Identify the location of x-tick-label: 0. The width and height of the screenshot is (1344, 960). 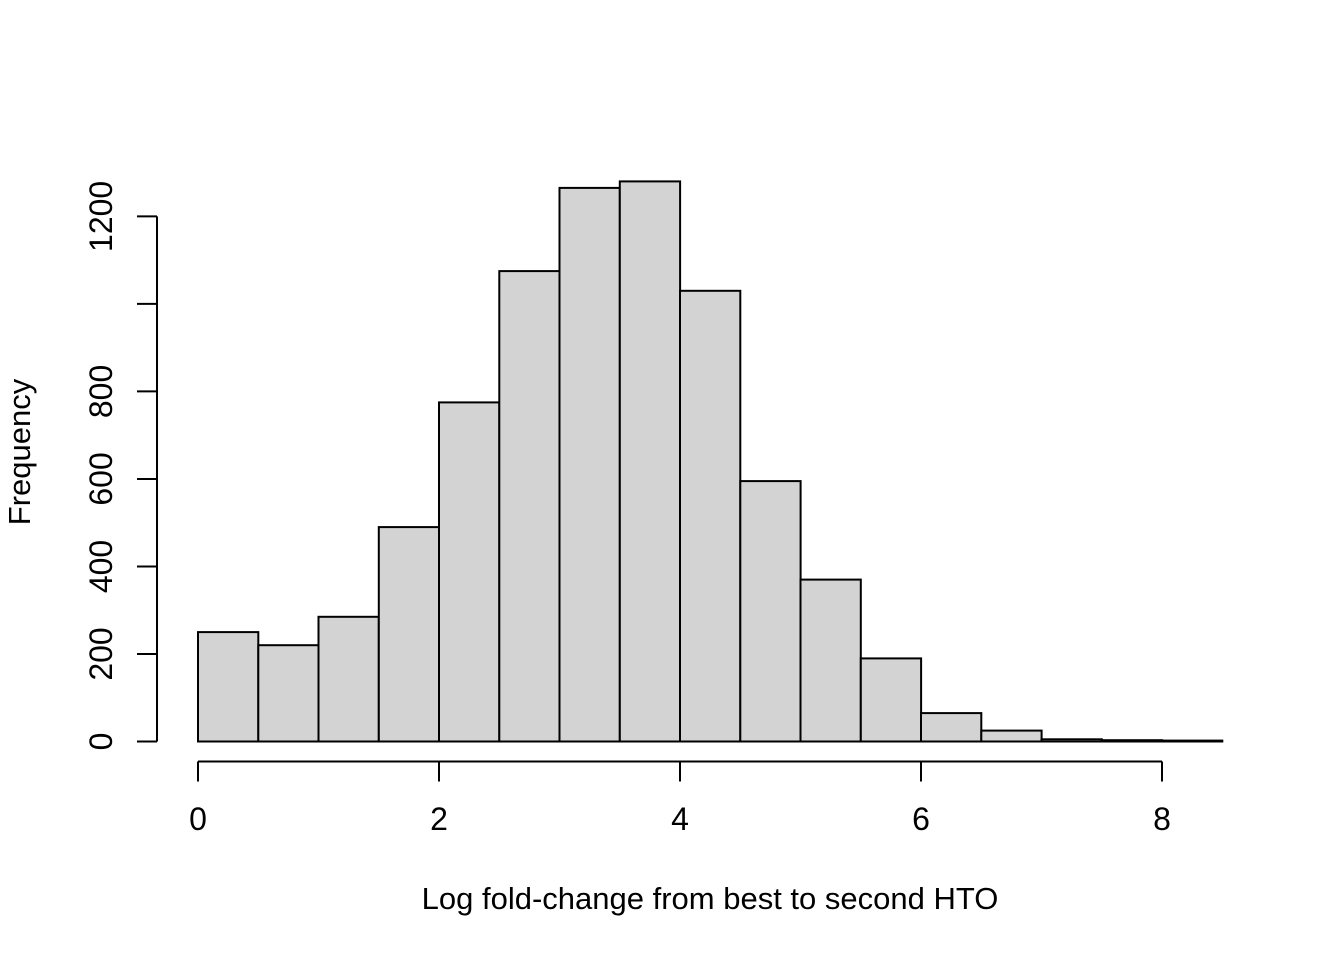
(198, 819).